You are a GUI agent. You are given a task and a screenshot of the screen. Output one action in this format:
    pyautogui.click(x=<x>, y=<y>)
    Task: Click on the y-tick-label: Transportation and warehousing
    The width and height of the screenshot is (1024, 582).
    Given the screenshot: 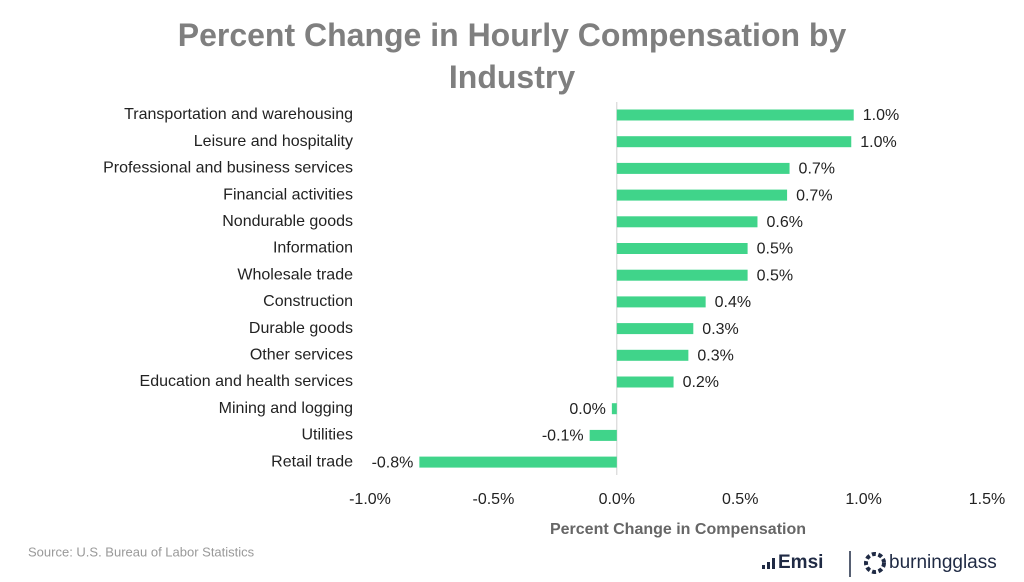 What is the action you would take?
    pyautogui.click(x=238, y=114)
    